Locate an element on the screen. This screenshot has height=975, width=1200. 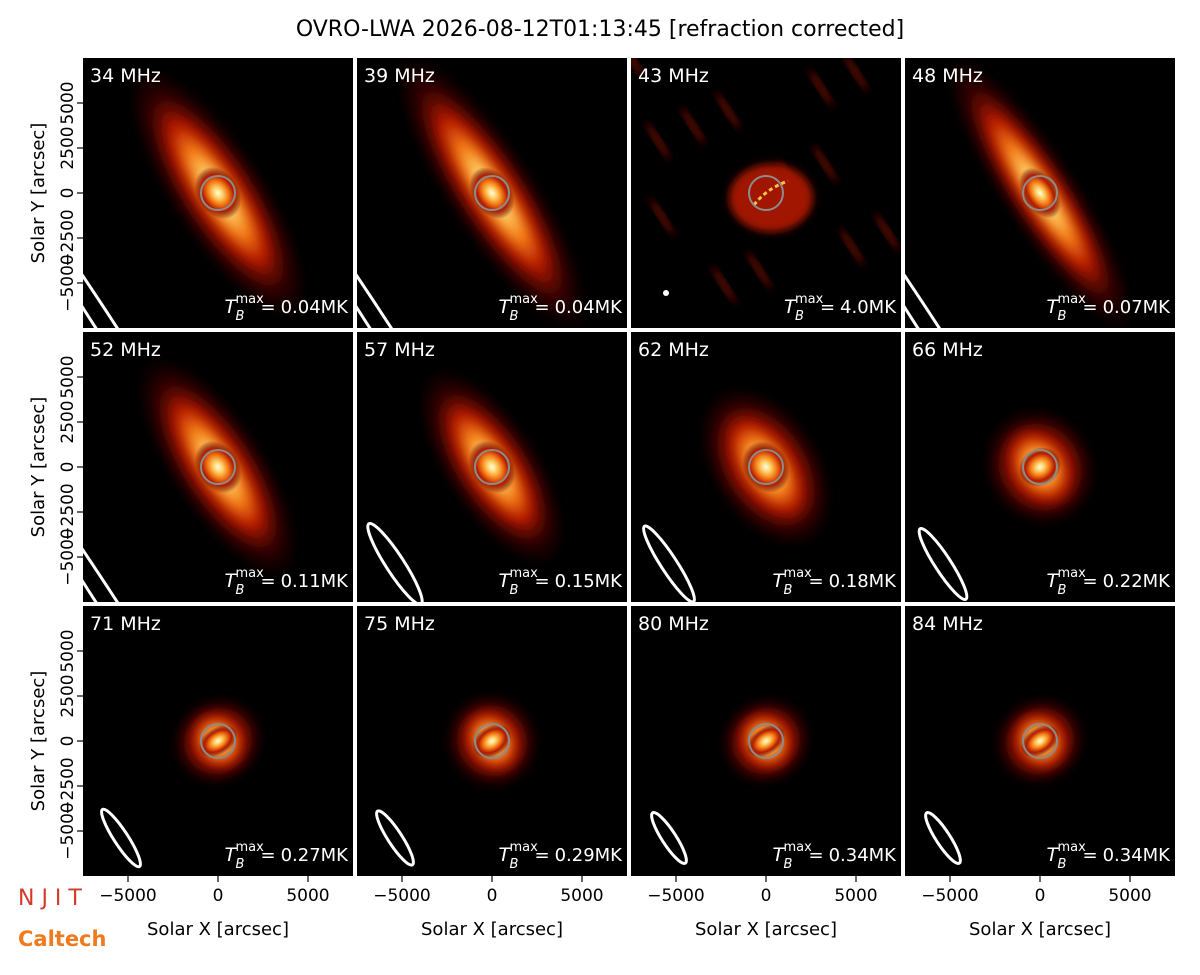
x-tick-label: 0 is located at coordinates (766, 896).